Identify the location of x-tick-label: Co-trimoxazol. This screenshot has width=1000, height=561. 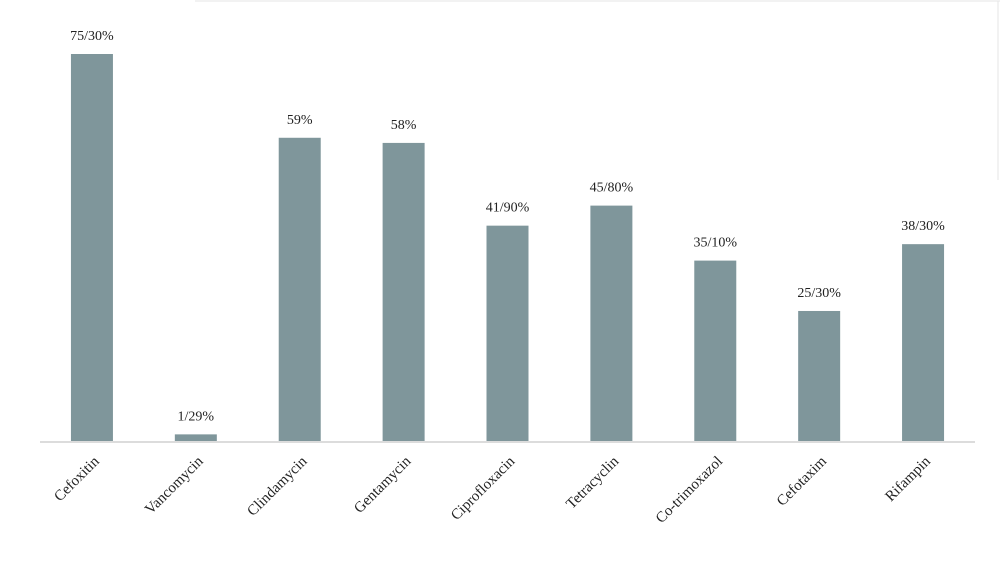
(689, 490).